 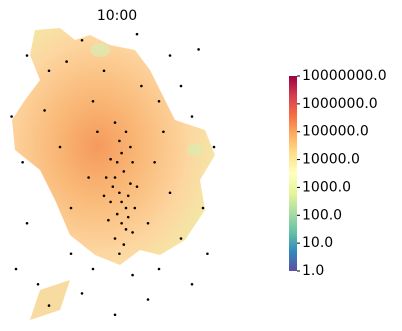 What do you see at coordinates (293, 173) in the screenshot?
I see `colorbar` at bounding box center [293, 173].